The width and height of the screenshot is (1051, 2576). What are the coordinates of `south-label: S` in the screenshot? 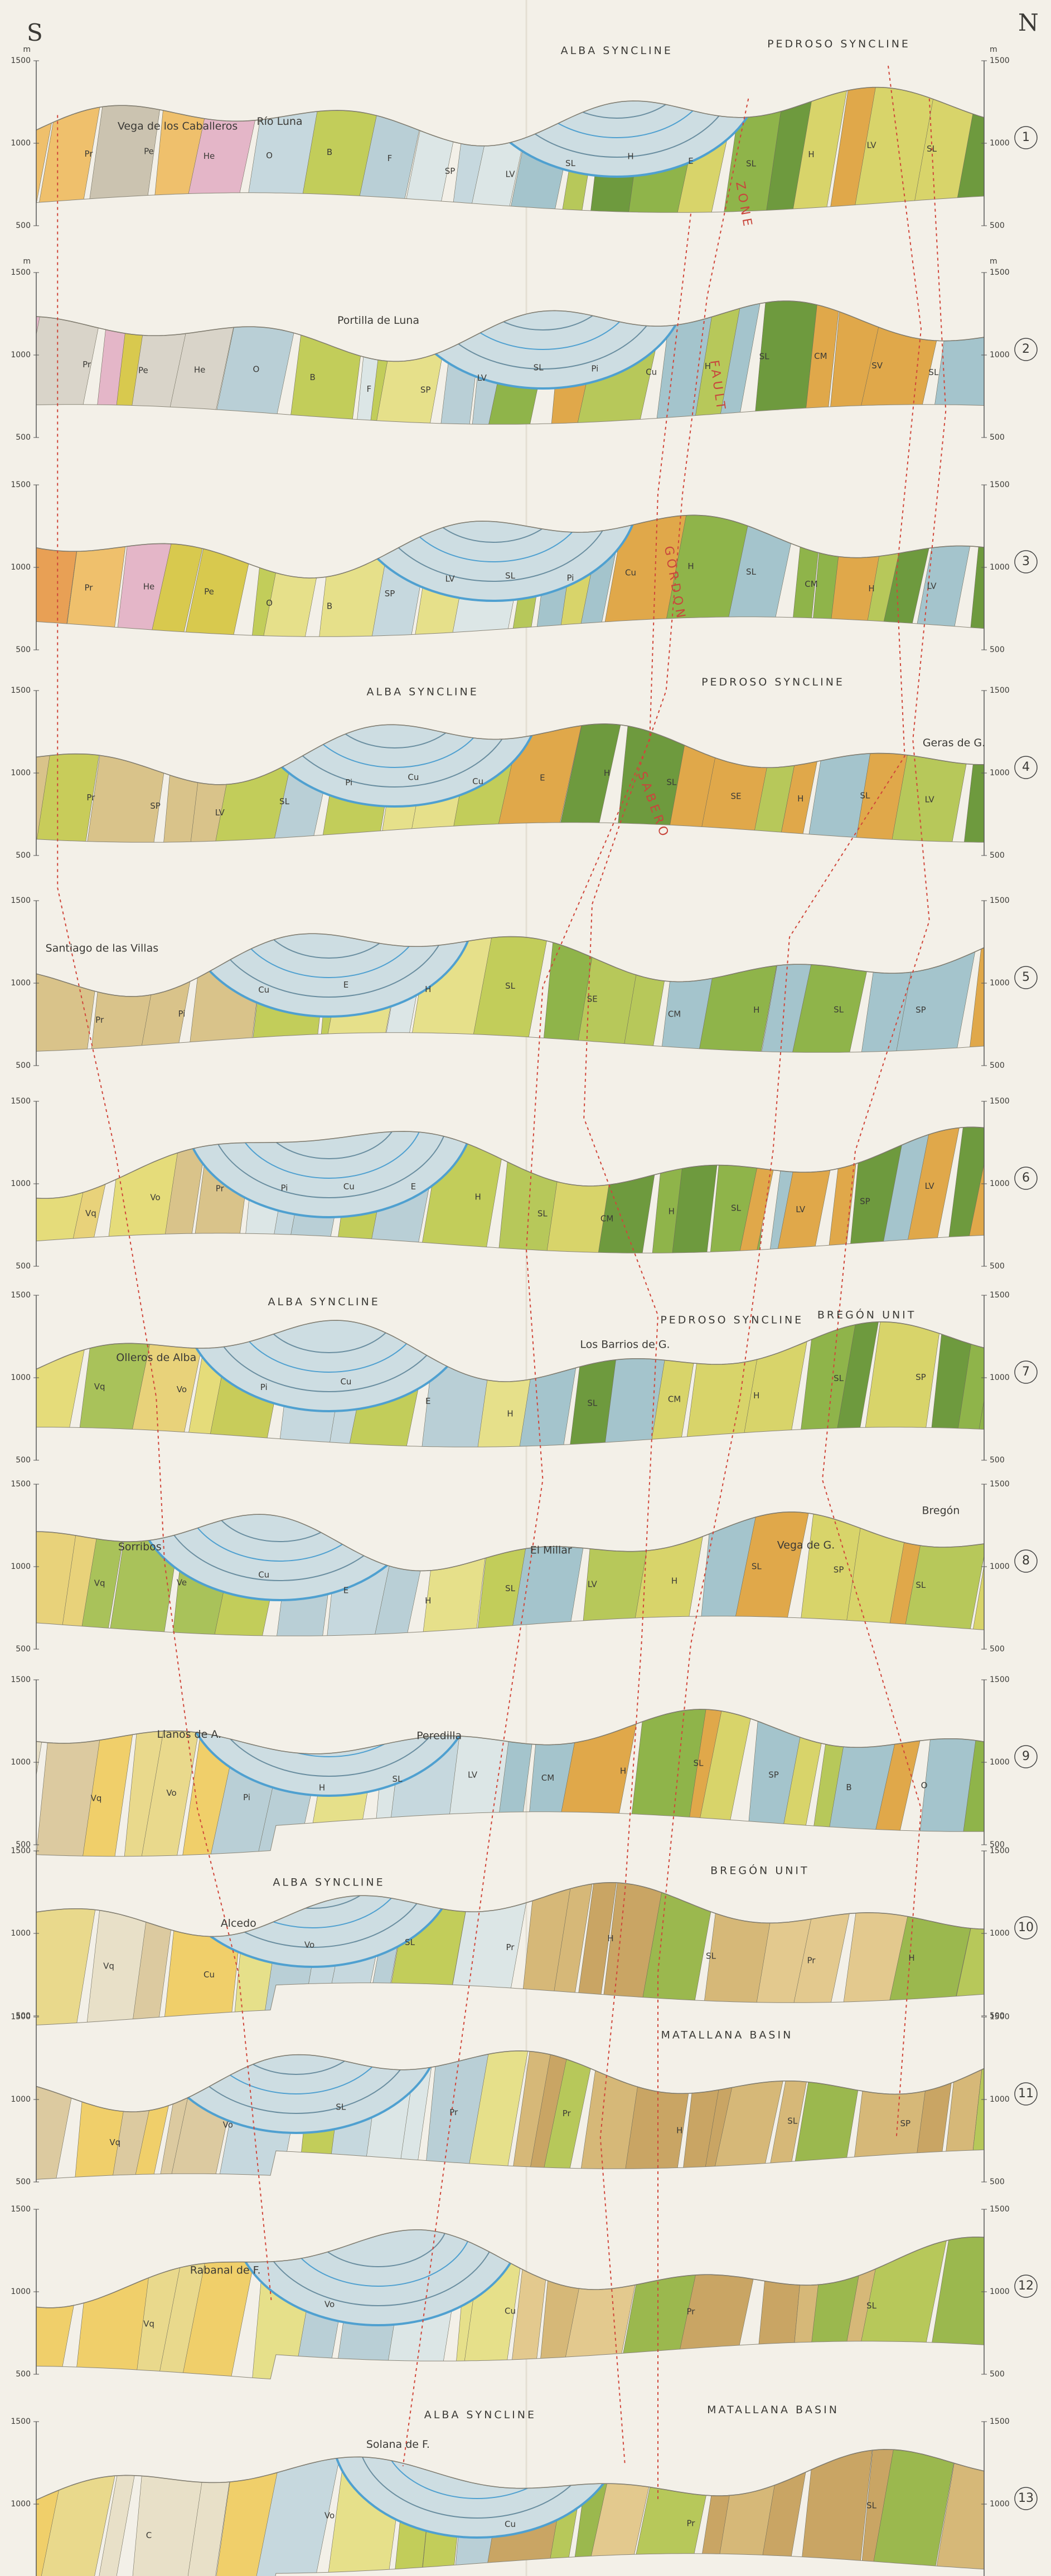 It's located at (35, 32).